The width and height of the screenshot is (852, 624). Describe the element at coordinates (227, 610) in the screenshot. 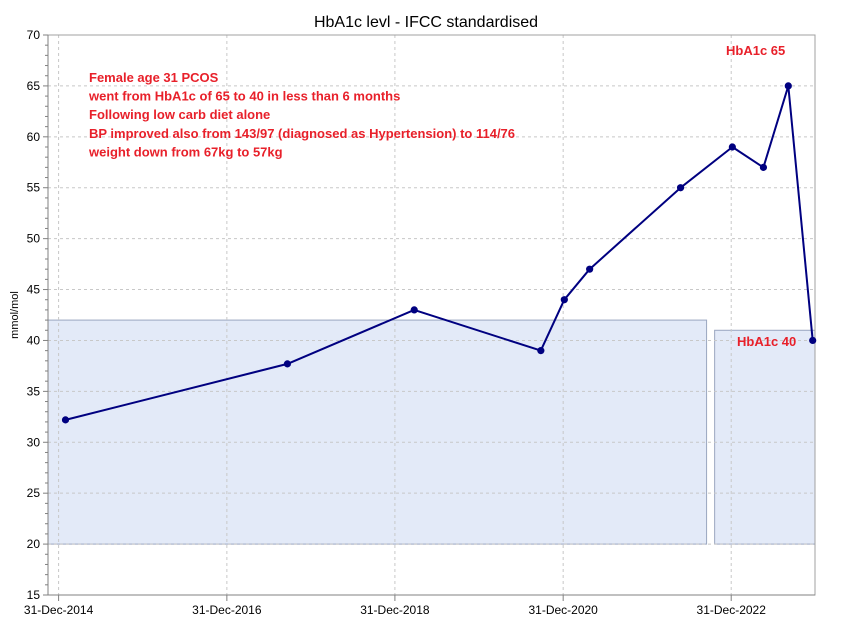

I see `x-tick-label: 31-Dec-2016` at that location.